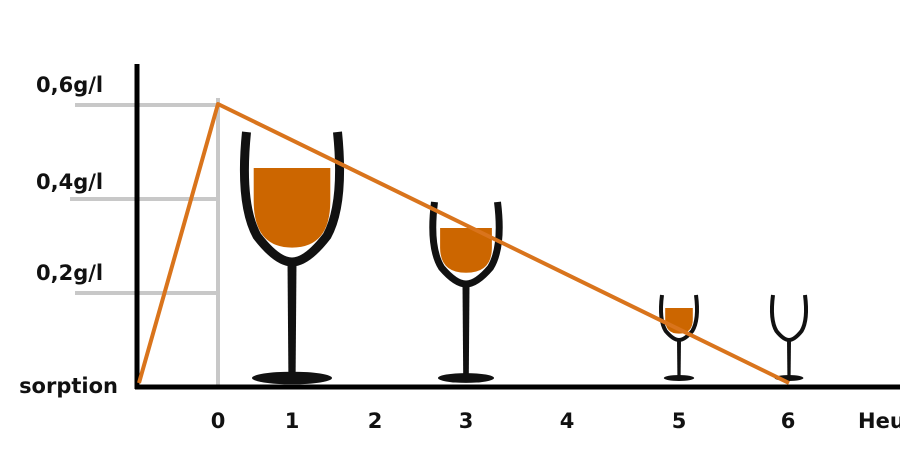 The image size is (900, 450). Describe the element at coordinates (69, 182) in the screenshot. I see `y-tick-label: 0,4g/l` at that location.